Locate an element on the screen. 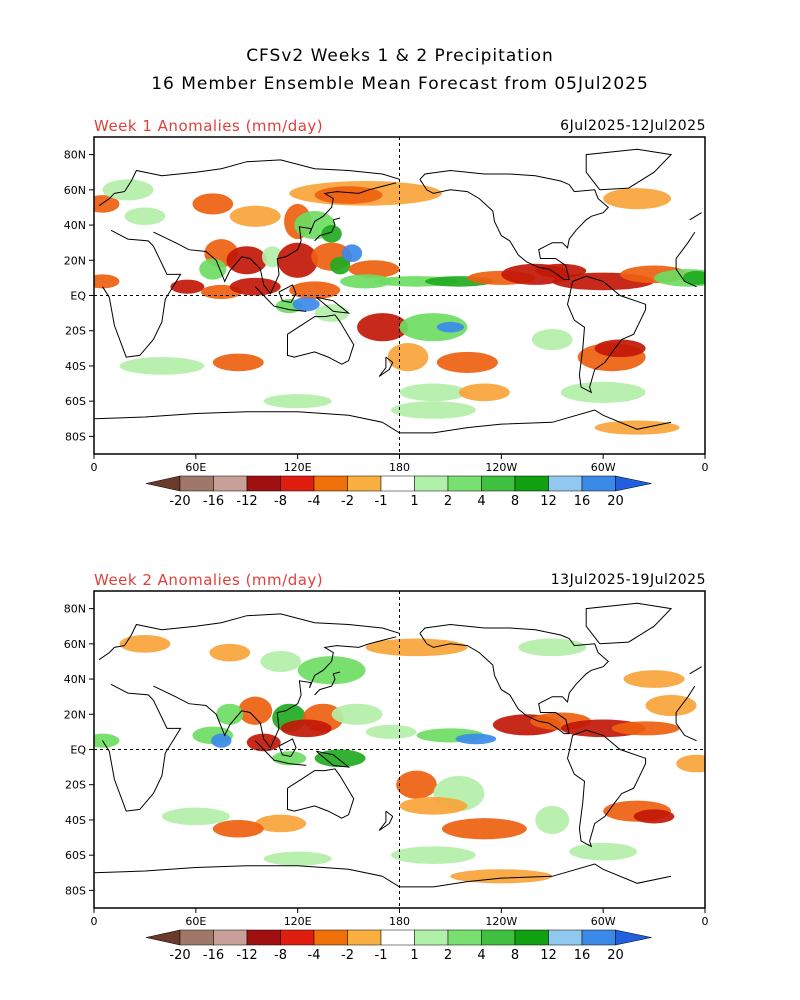  lat-label: 80N is located at coordinates (75, 155).